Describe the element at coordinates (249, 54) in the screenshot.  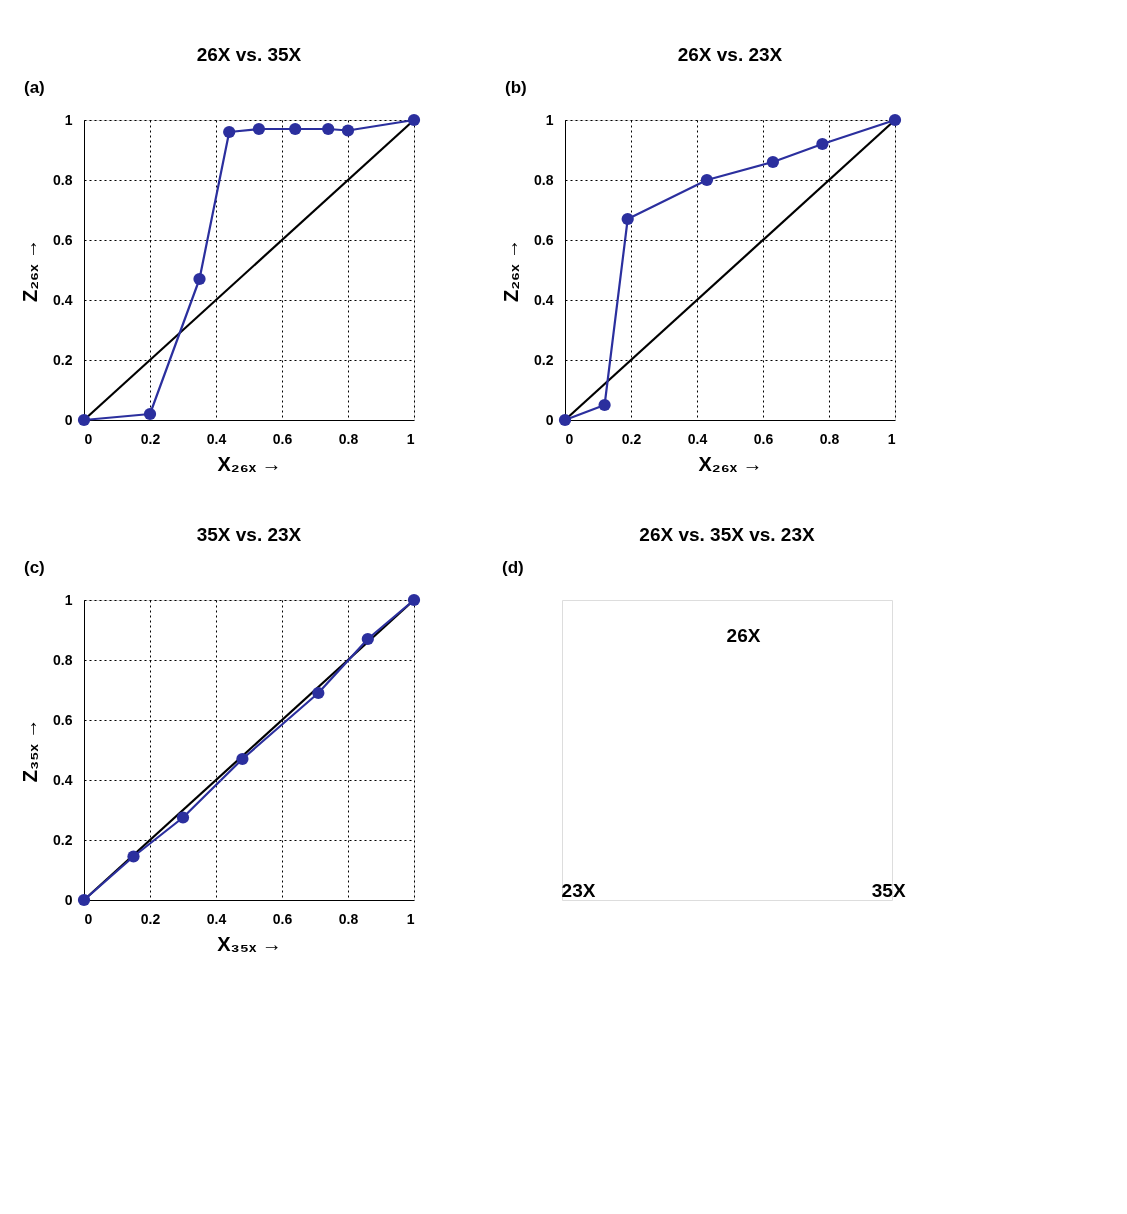
I see `chart-title: 26X vs. 35X` at that location.